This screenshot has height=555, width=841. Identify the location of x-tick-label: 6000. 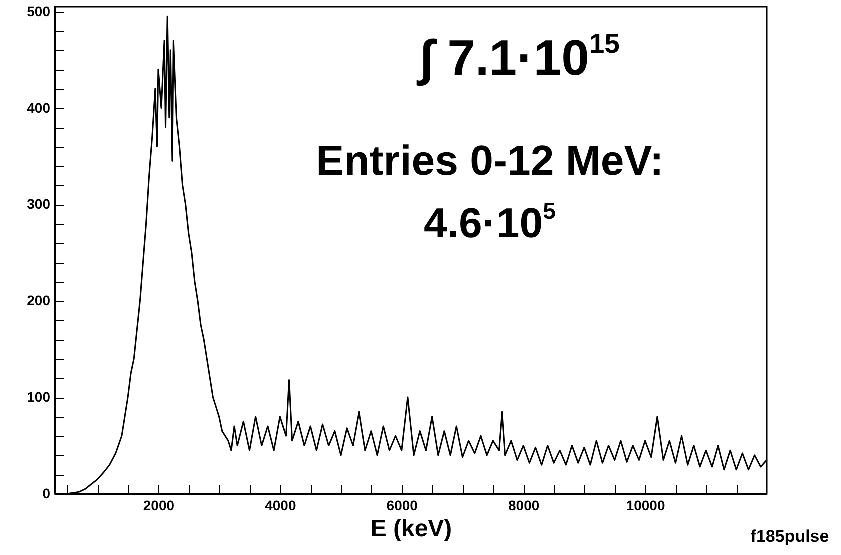
(402, 506).